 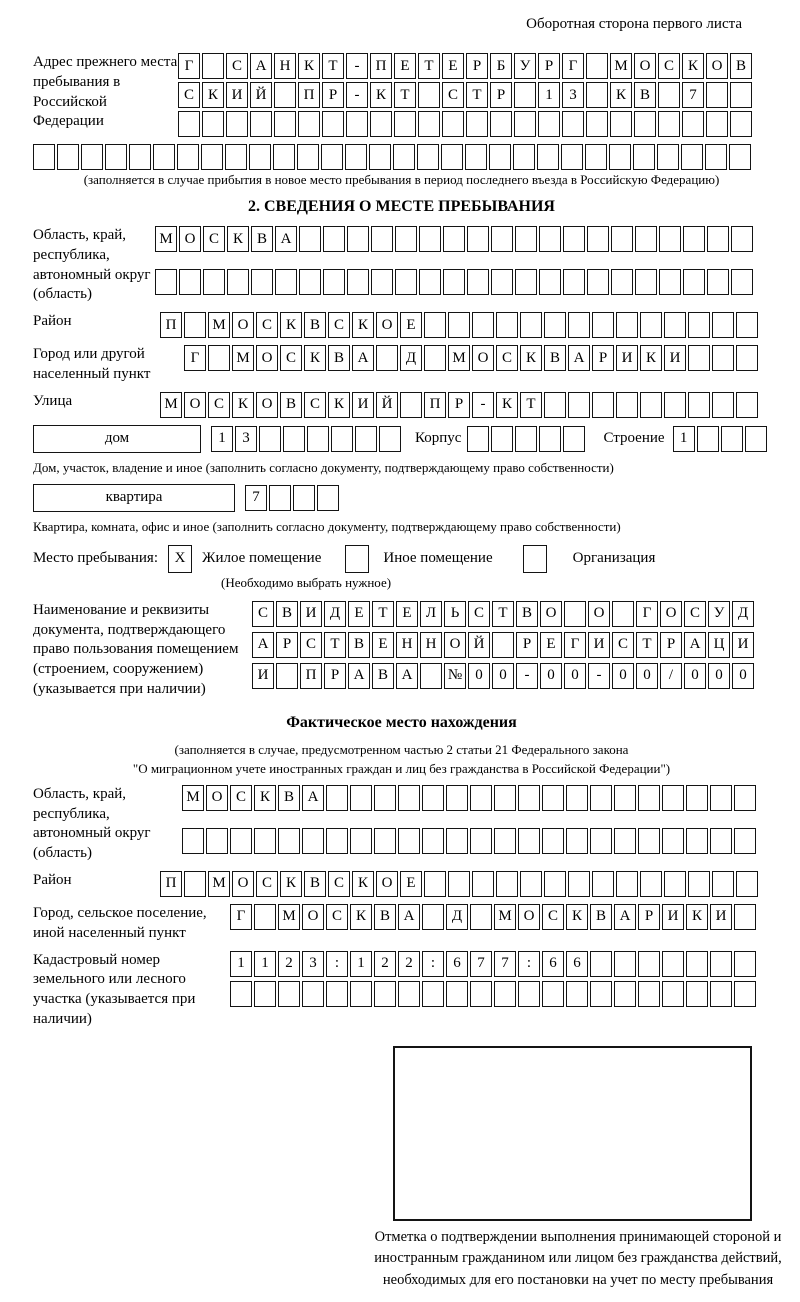 I want to click on char-box: Б, so click(x=501, y=66).